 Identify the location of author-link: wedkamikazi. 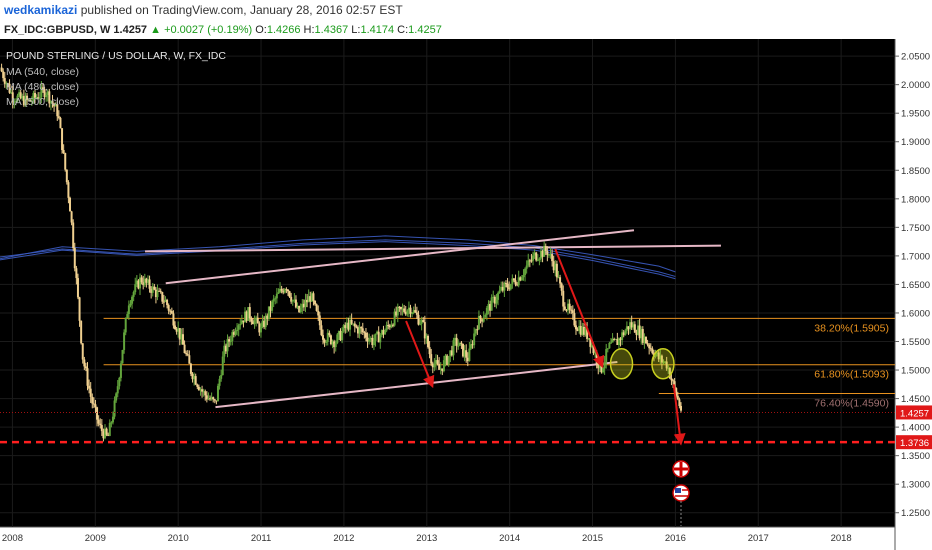
(41, 10).